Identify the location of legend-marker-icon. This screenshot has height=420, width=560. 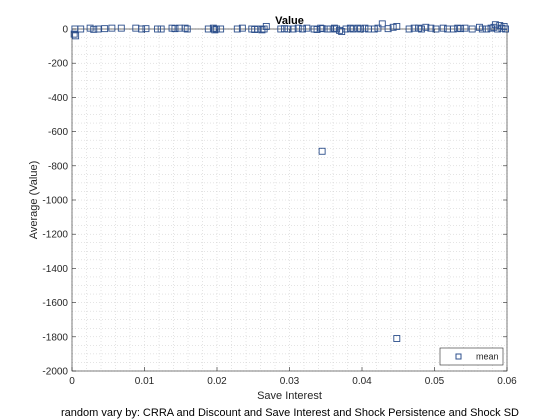
(458, 356).